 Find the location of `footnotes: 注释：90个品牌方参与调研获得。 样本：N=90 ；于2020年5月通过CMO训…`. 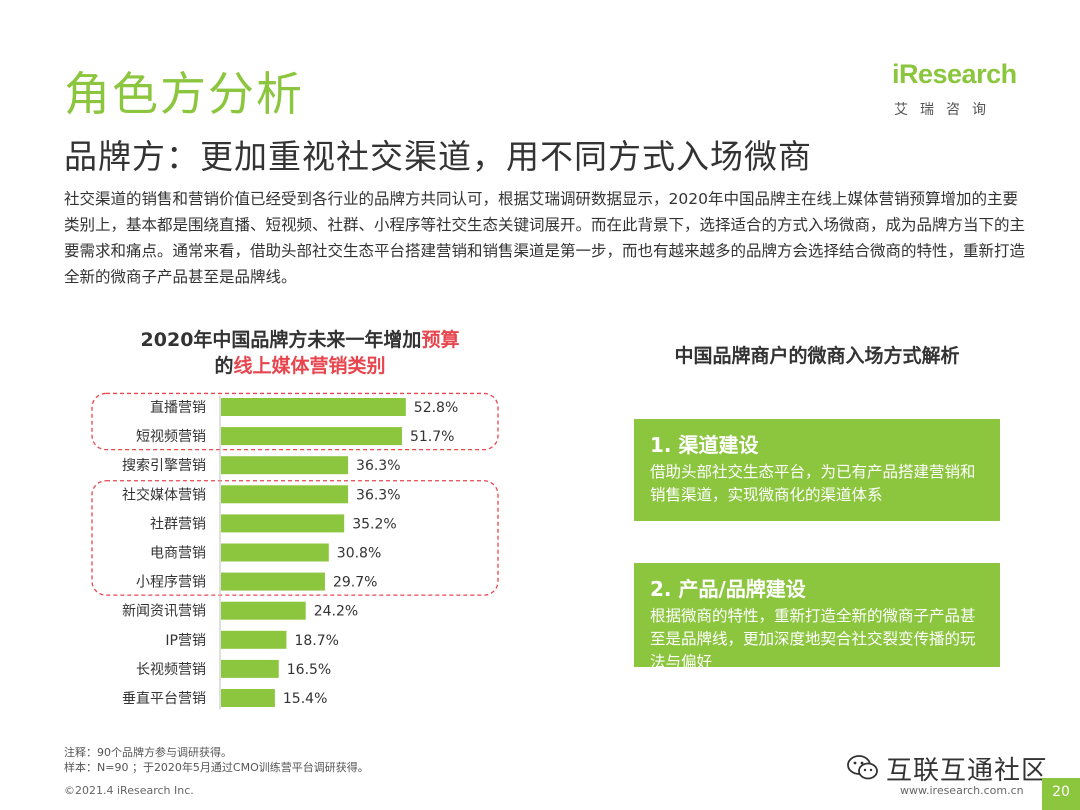

footnotes: 注释：90个品牌方参与调研获得。 样本：N=90 ；于2020年5月通过CMO训… is located at coordinates (216, 760).